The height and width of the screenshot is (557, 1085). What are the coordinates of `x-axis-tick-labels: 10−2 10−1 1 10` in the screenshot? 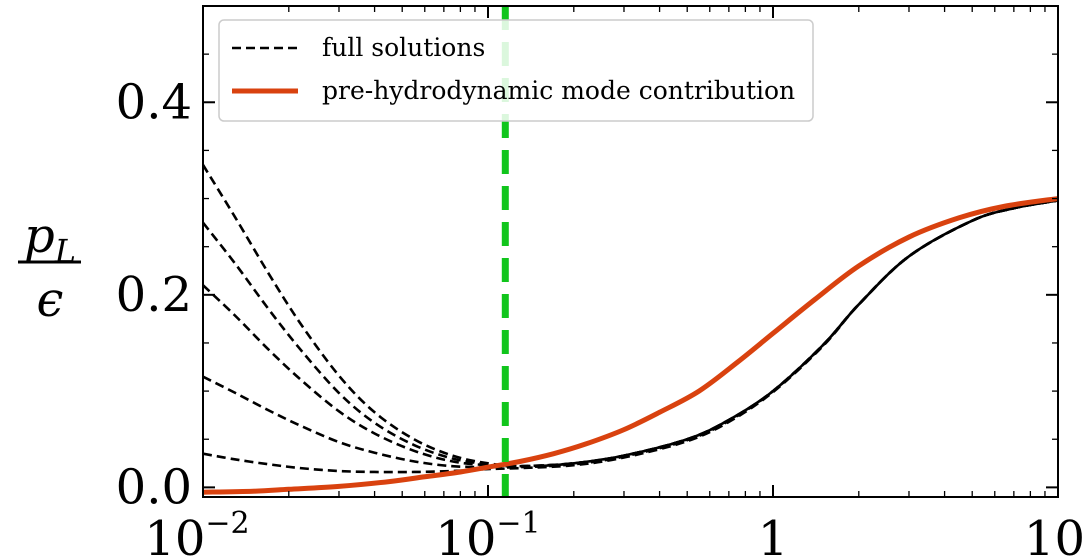 It's located at (614, 531).